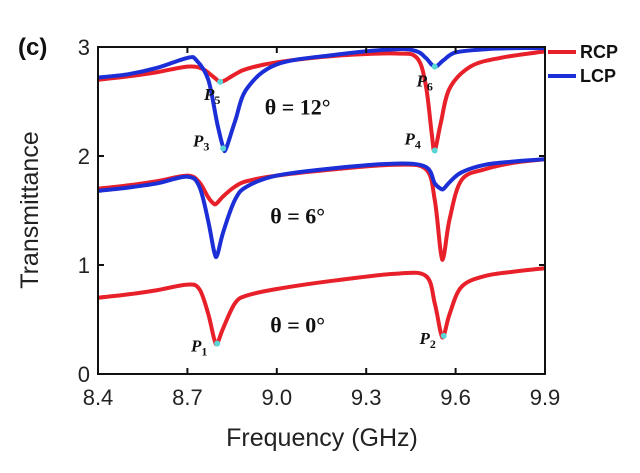 This screenshot has height=473, width=640. Describe the element at coordinates (297, 216) in the screenshot. I see `theta-label: θ = 6°` at that location.